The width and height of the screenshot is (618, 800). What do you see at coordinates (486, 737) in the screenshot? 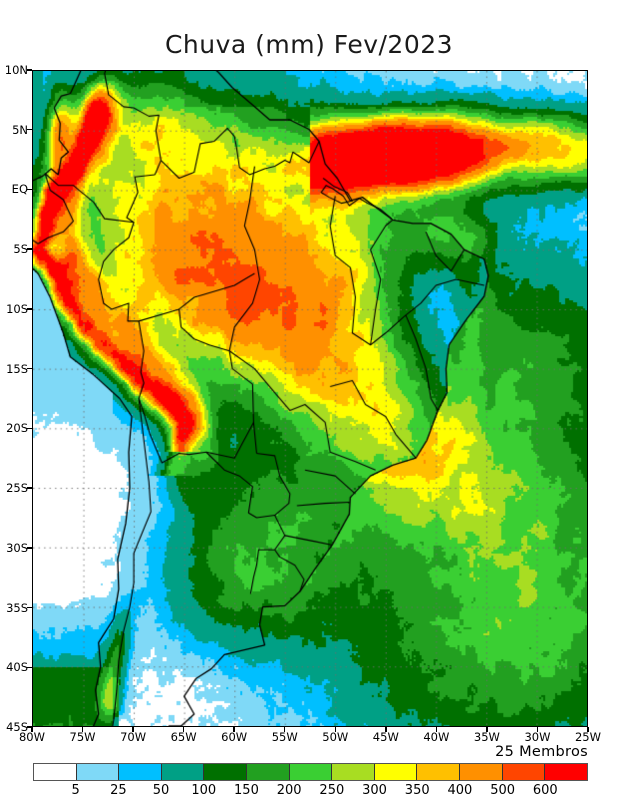
I see `lon-tick-label: 35W` at bounding box center [486, 737].